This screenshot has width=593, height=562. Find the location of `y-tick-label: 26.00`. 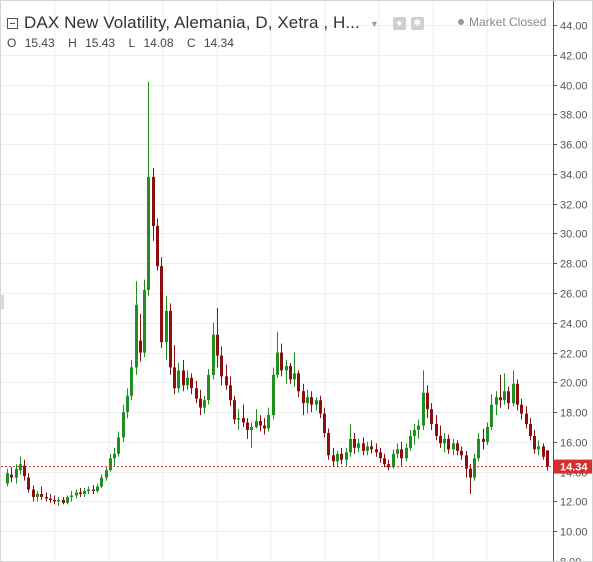

y-tick-label: 26.00 is located at coordinates (574, 295).